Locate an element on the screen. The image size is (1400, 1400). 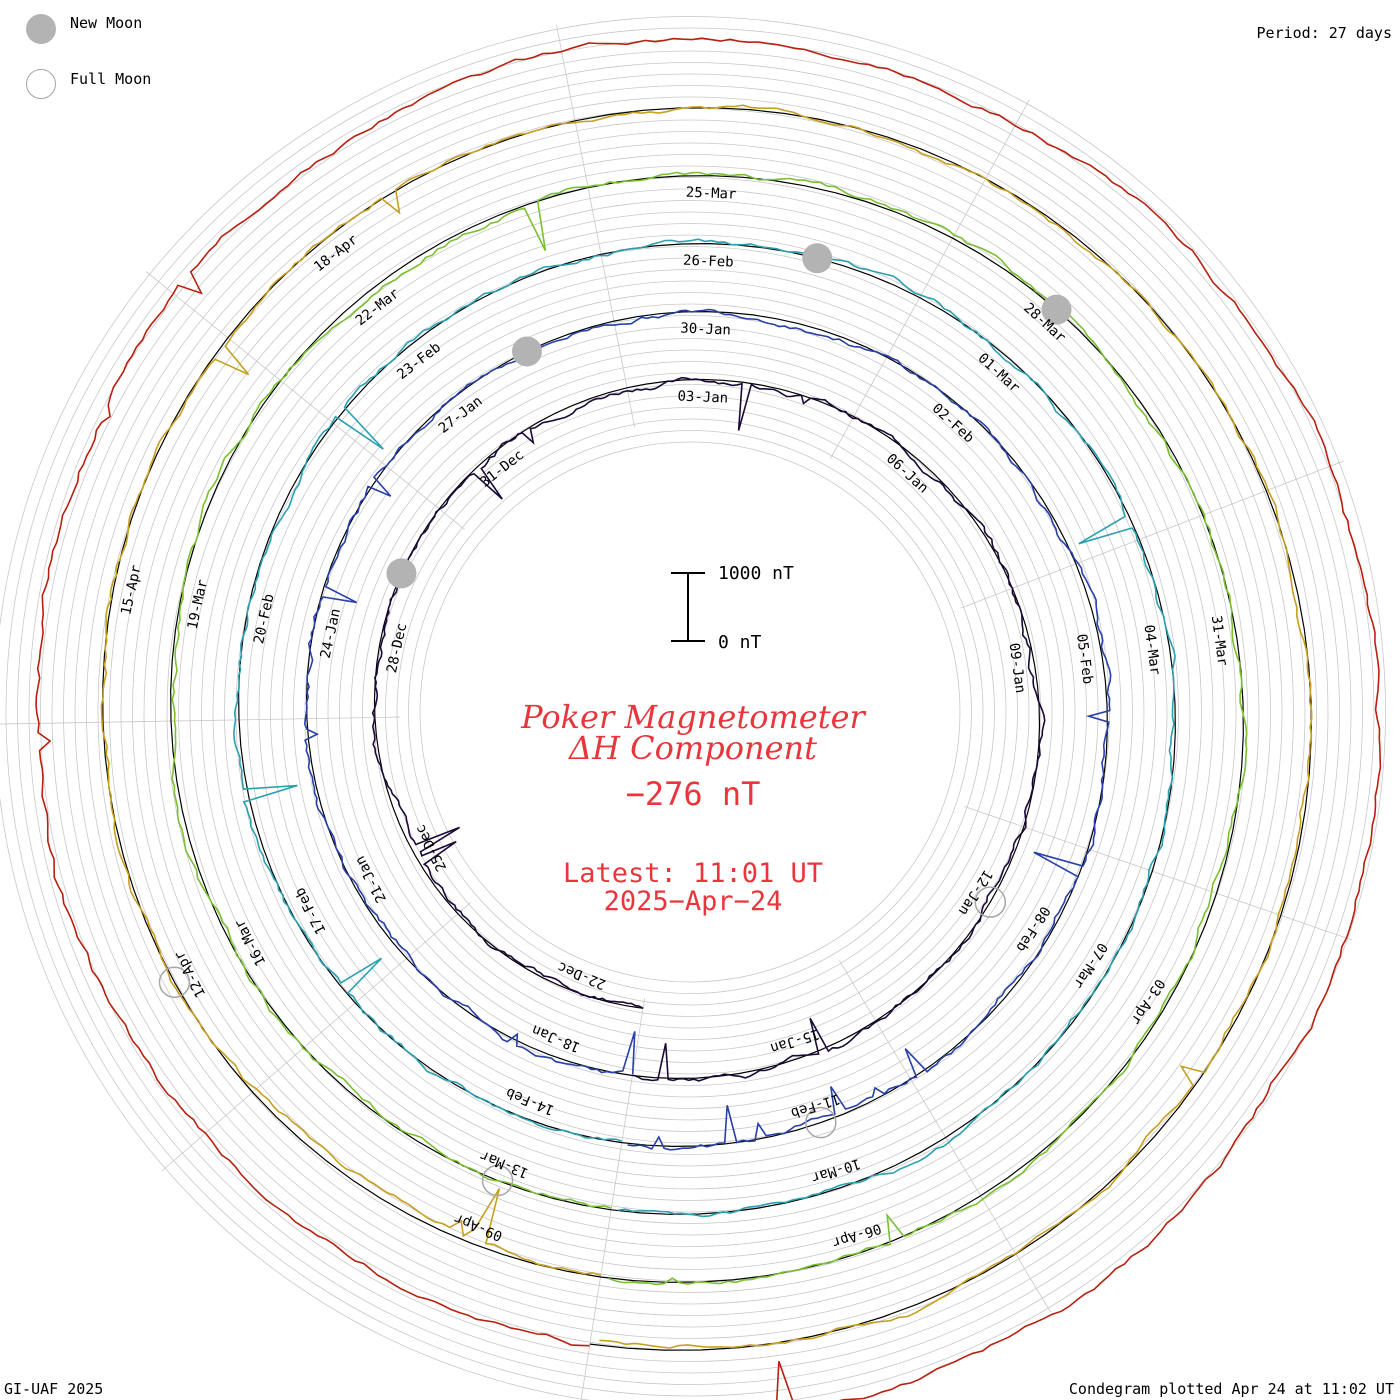
date-label: 24-Jan is located at coordinates (331, 633).